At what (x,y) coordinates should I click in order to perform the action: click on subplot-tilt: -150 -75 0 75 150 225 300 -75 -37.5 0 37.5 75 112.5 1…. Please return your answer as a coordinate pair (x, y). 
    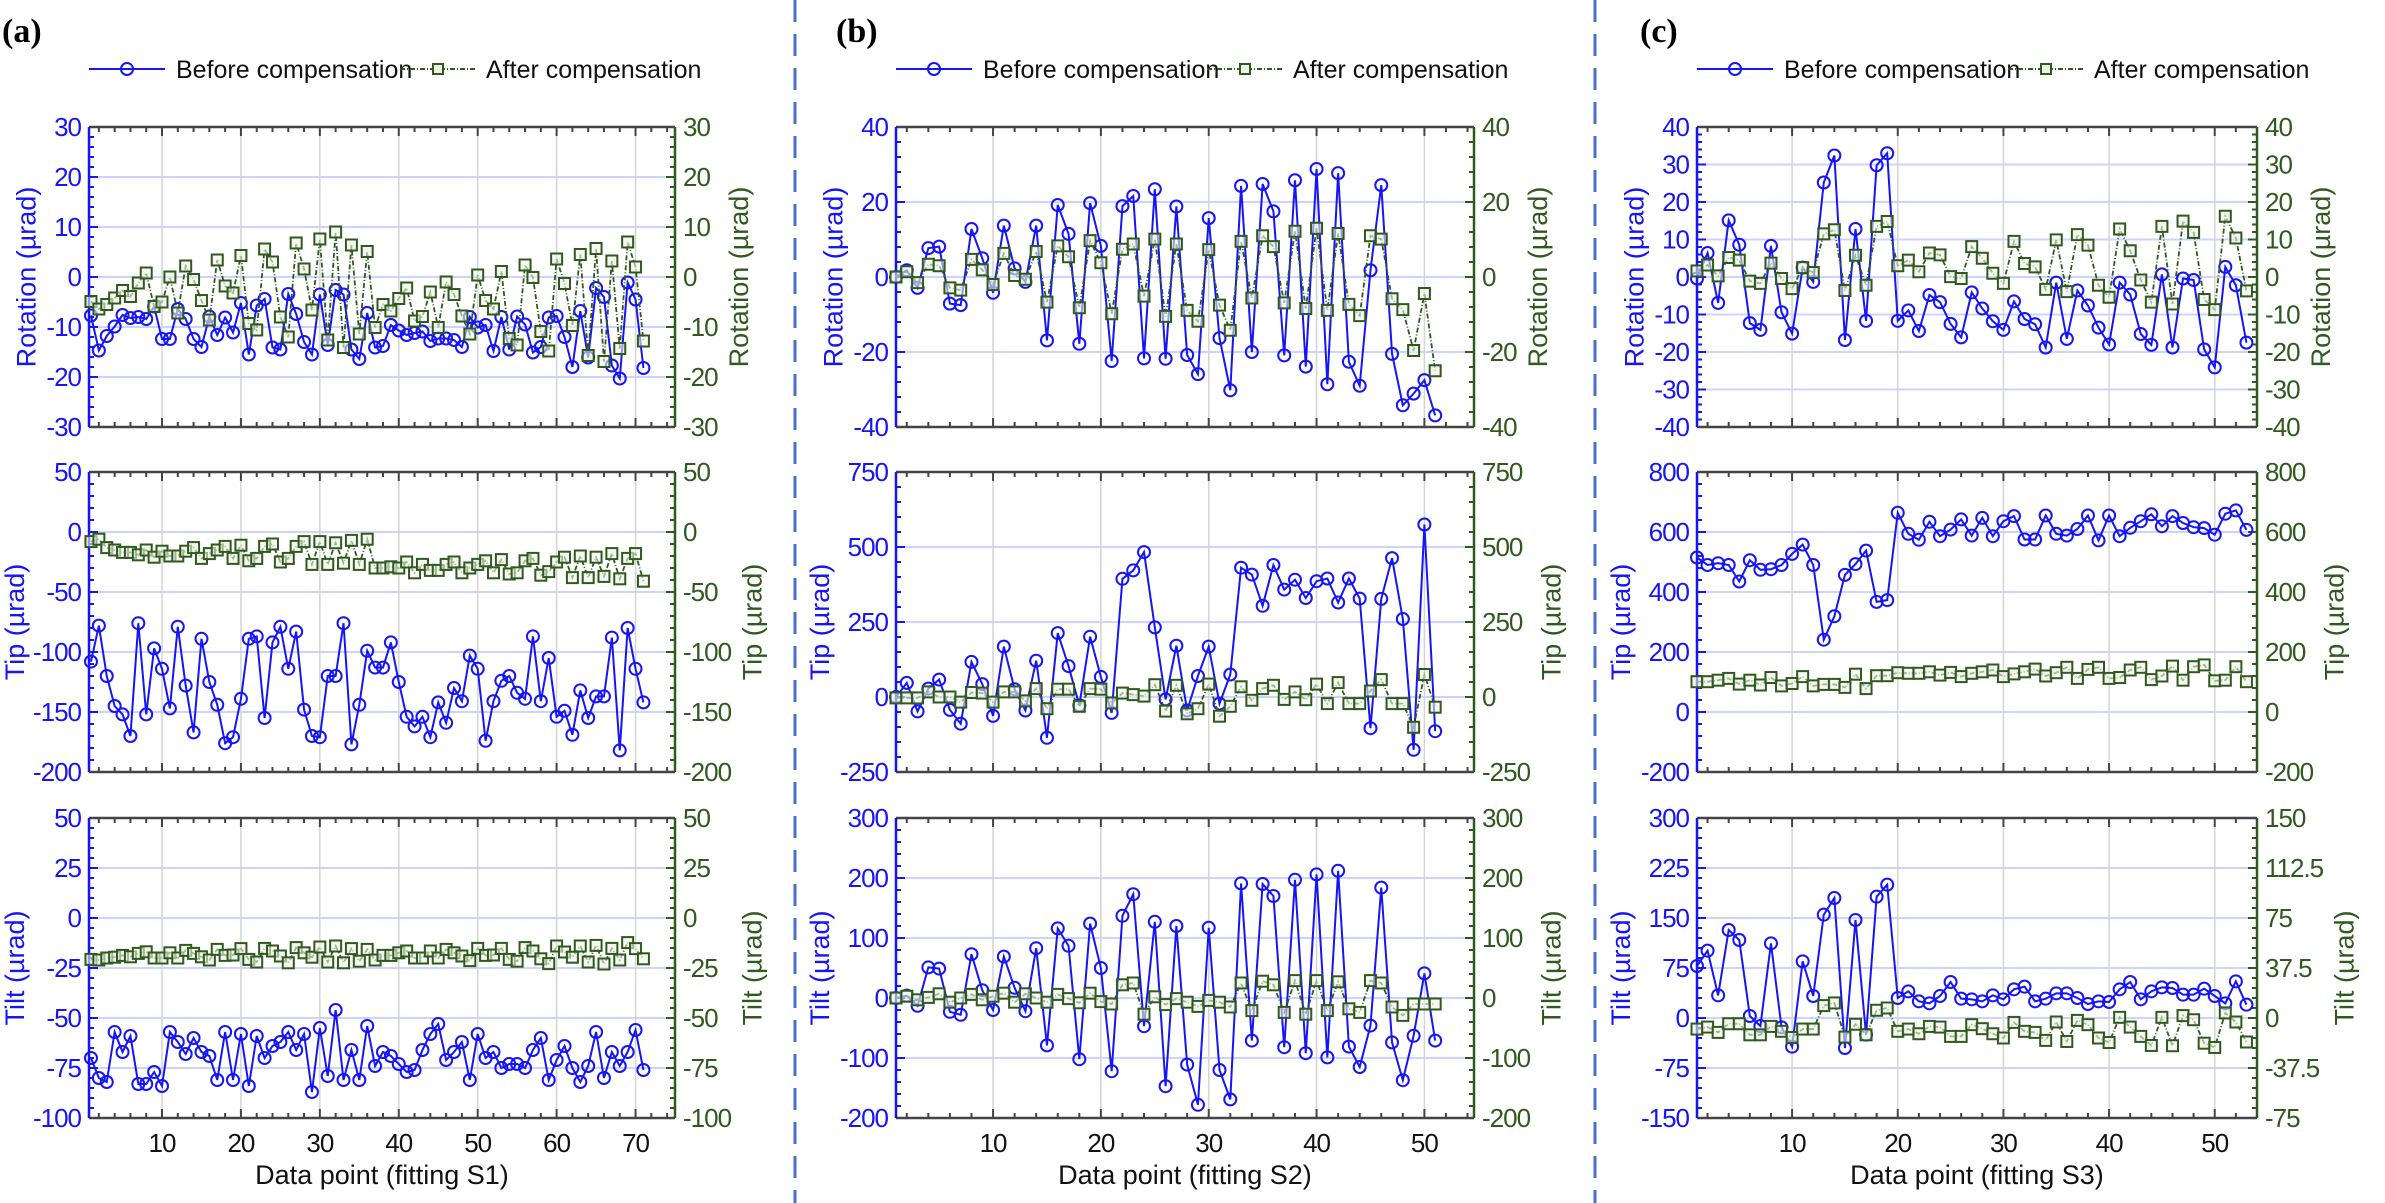
    Looking at the image, I should click on (1983, 996).